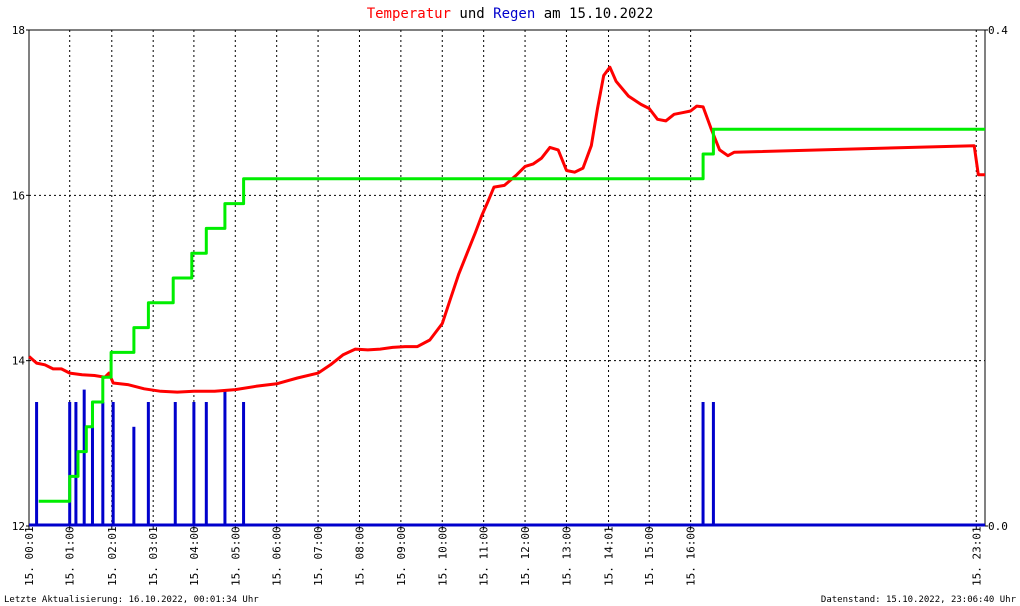 Image resolution: width=1020 pixels, height=606 pixels. What do you see at coordinates (484, 556) in the screenshot?
I see `x-tick-label: 15. 11:00` at bounding box center [484, 556].